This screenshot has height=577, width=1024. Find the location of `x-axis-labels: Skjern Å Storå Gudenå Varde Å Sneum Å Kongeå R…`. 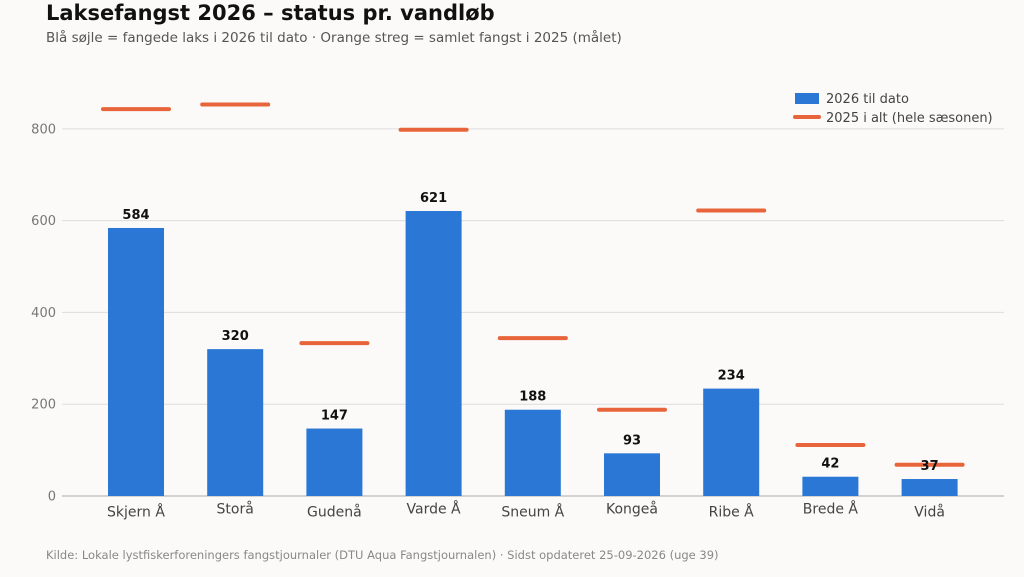

x-axis-labels: Skjern Å Storå Gudenå Varde Å Sneum Å Kongeå R… is located at coordinates (526, 511).